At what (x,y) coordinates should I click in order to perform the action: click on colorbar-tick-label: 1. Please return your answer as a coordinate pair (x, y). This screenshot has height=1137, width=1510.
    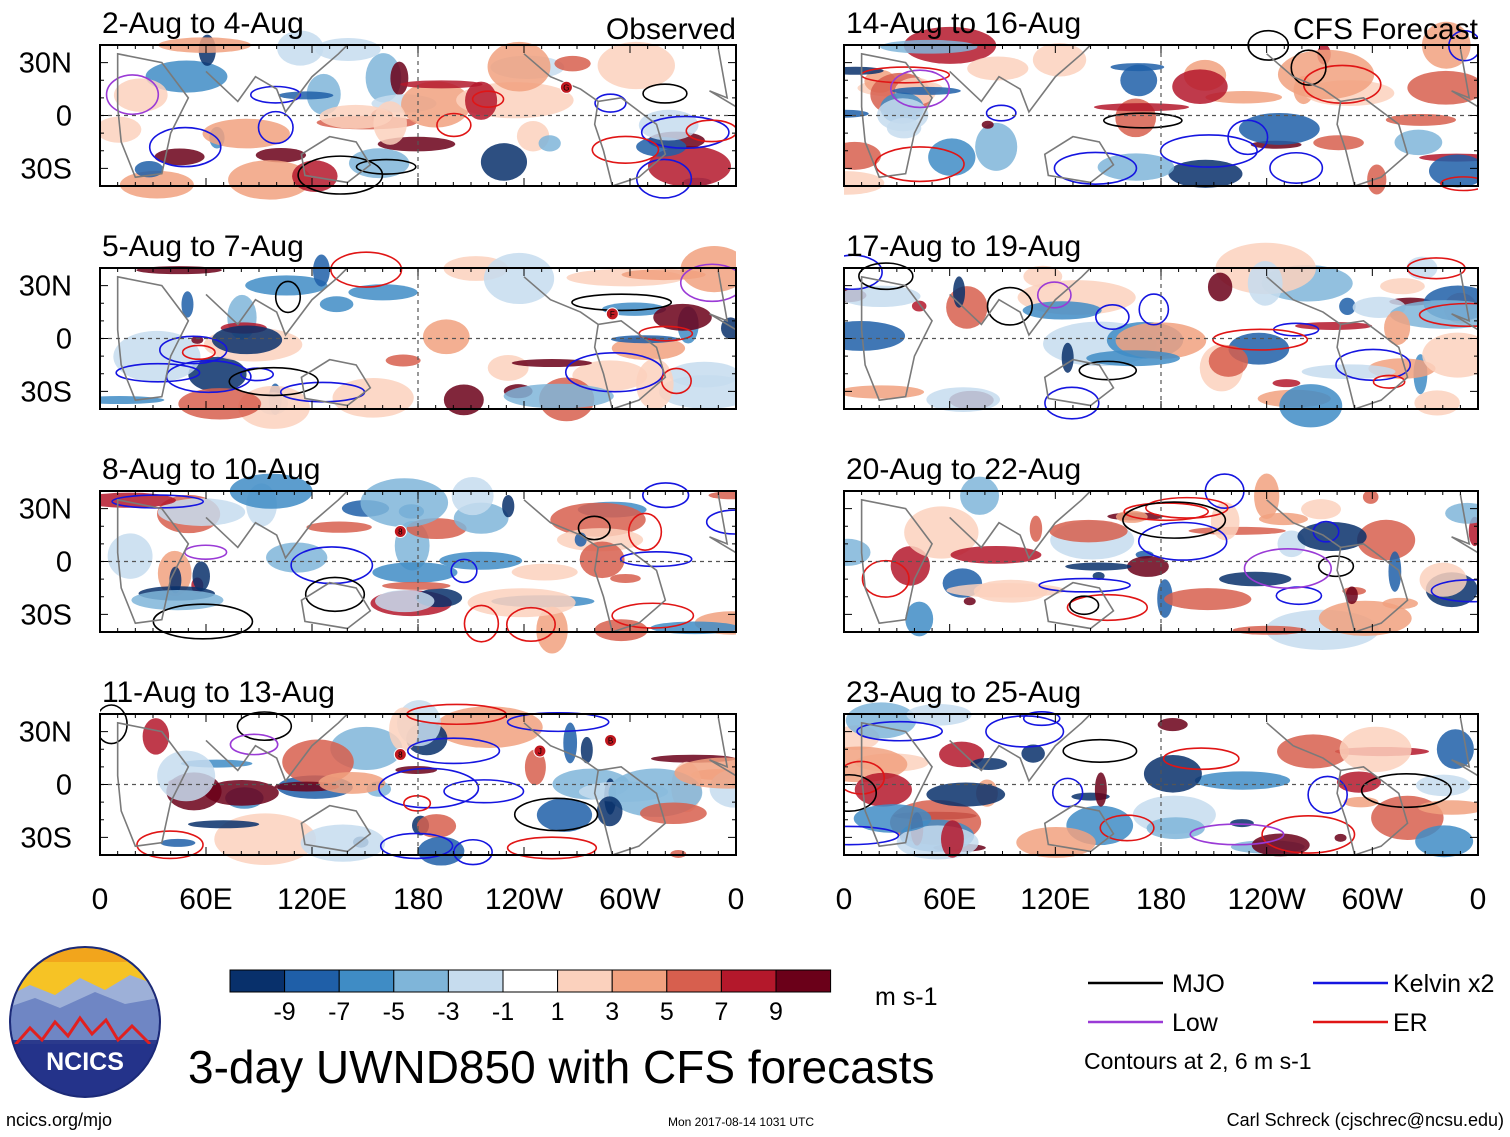
    Looking at the image, I should click on (558, 1012).